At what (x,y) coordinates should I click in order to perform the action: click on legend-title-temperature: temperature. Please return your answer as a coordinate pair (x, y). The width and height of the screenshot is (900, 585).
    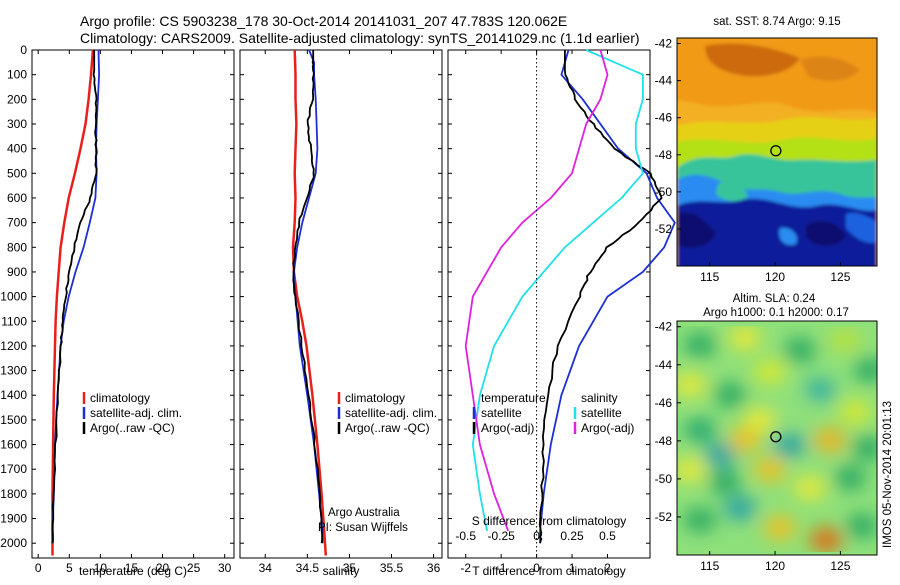
    Looking at the image, I should click on (513, 398).